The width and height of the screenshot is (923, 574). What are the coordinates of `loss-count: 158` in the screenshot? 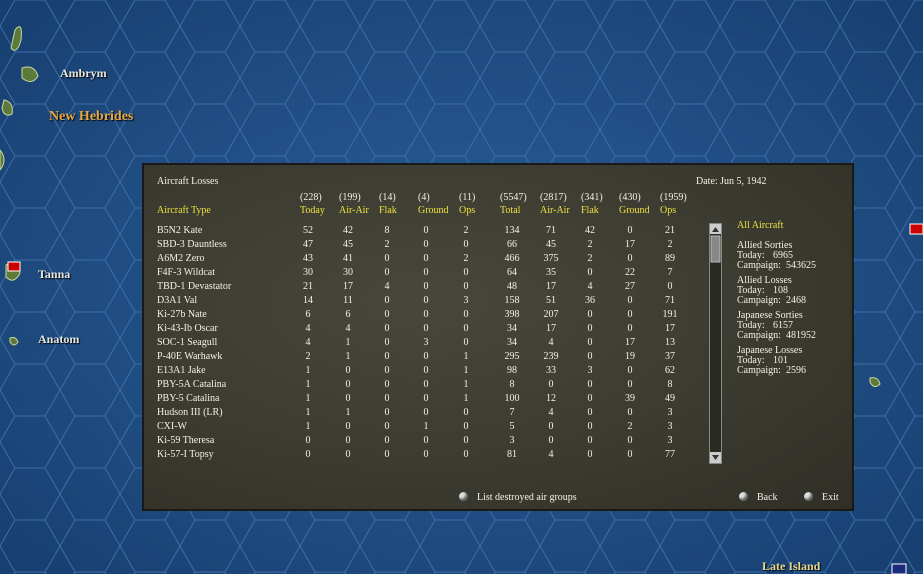 It's located at (512, 300).